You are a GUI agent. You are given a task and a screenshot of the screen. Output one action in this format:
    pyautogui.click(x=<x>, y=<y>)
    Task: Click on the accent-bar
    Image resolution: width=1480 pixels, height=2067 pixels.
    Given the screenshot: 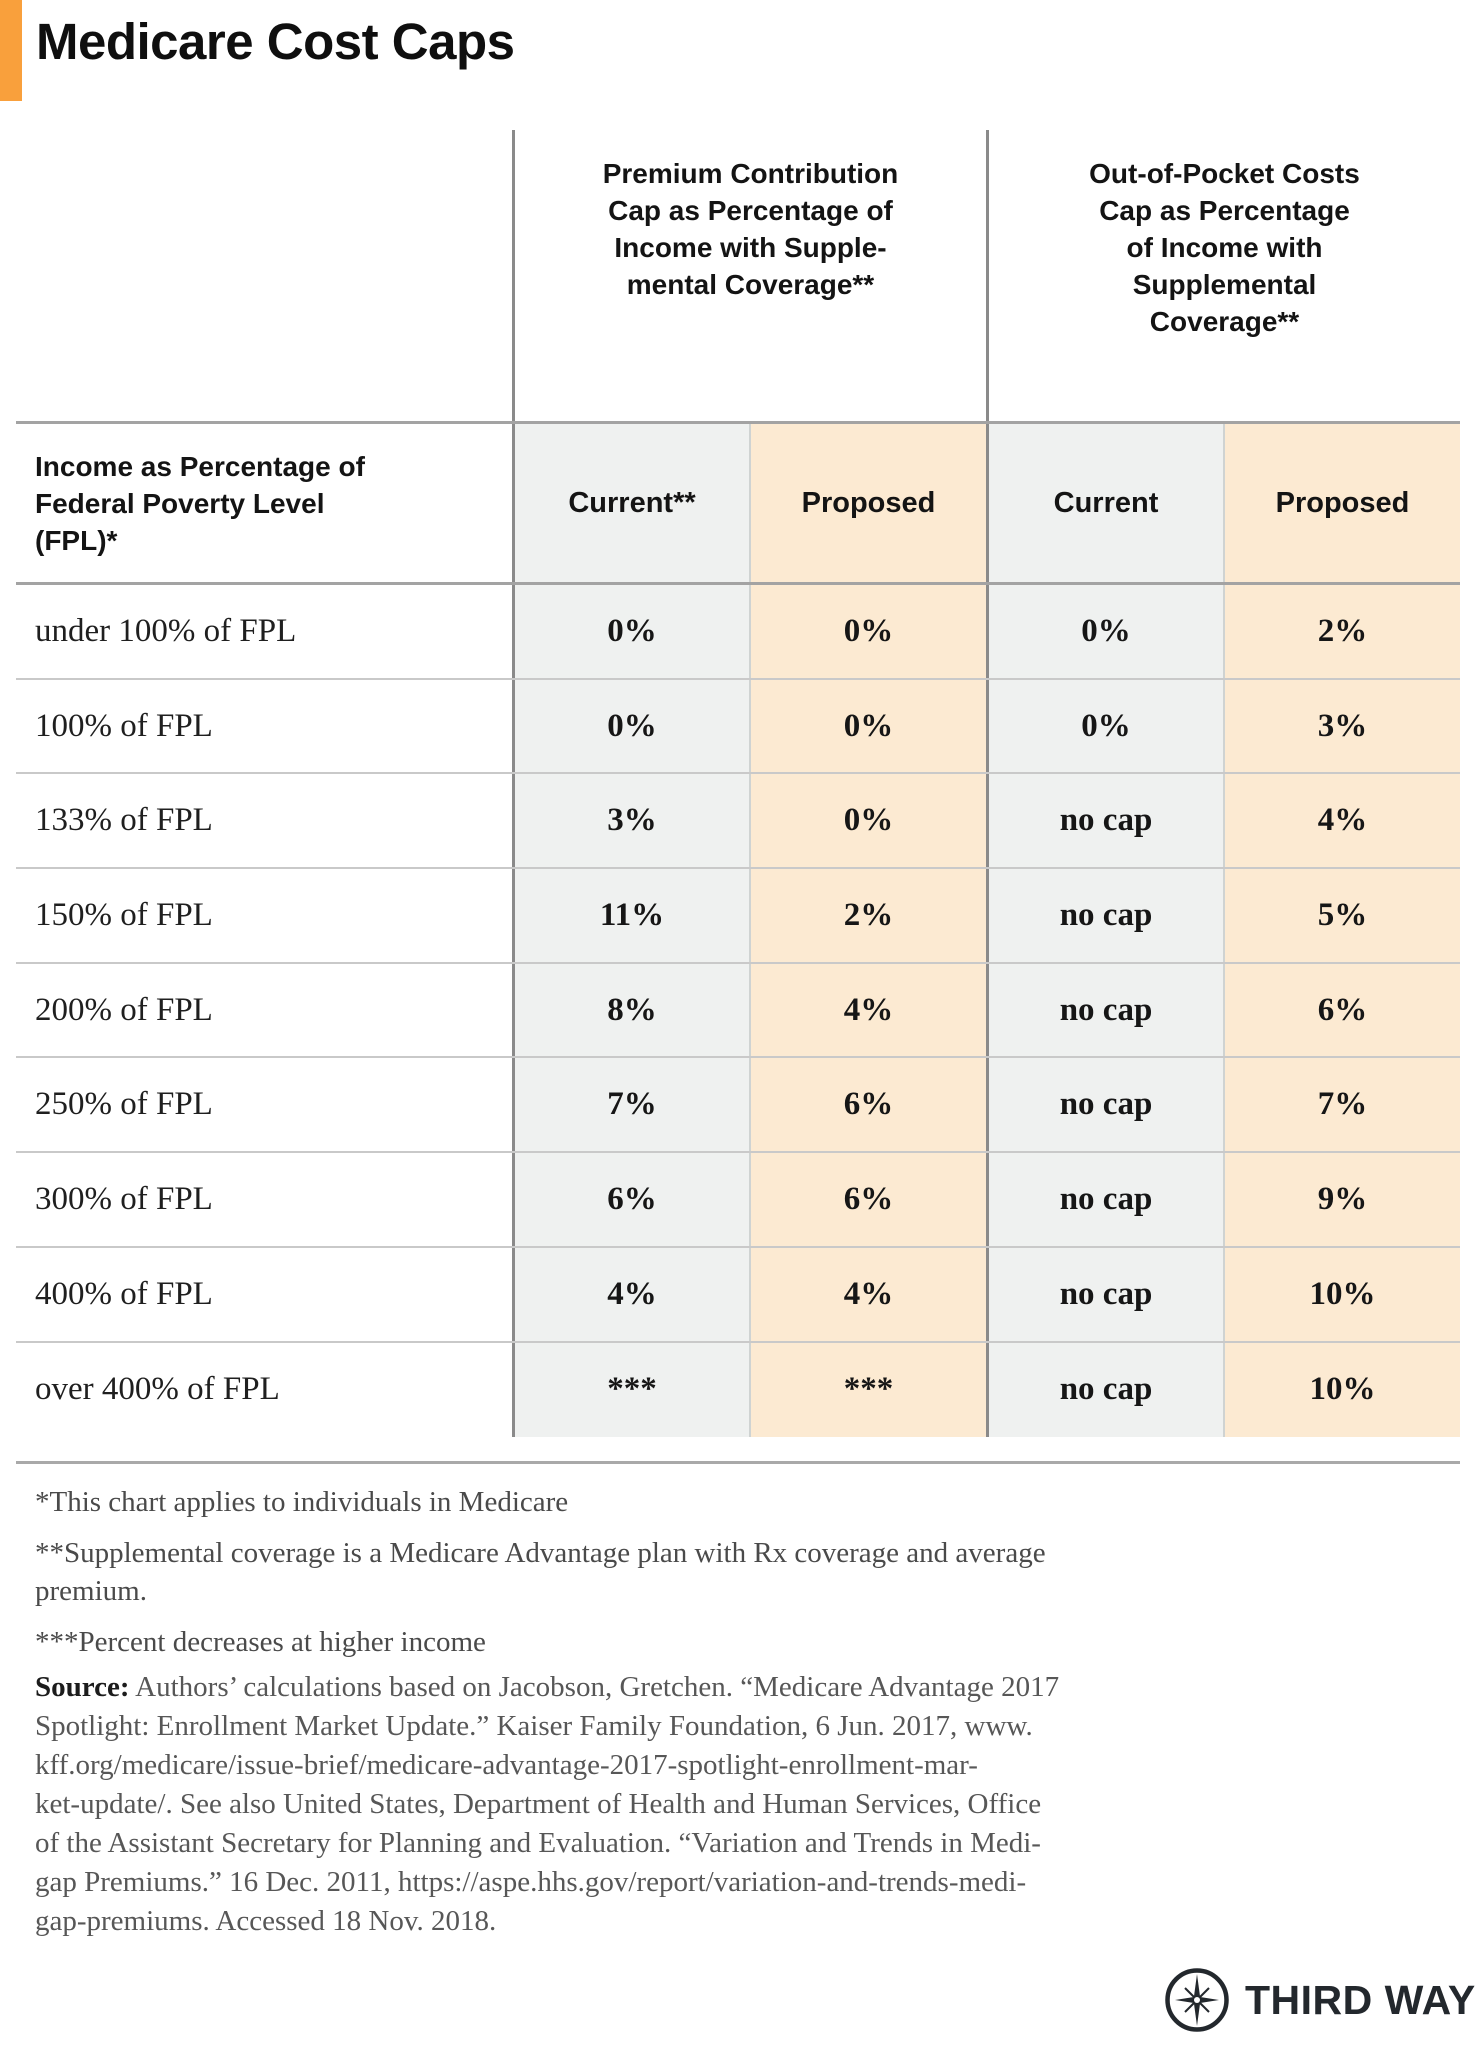 What is the action you would take?
    pyautogui.click(x=11, y=50)
    